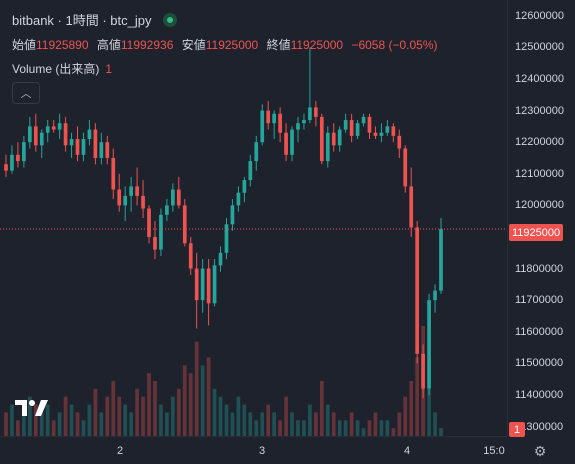  Describe the element at coordinates (494, 451) in the screenshot. I see `time-tick-label: 15:0` at that location.